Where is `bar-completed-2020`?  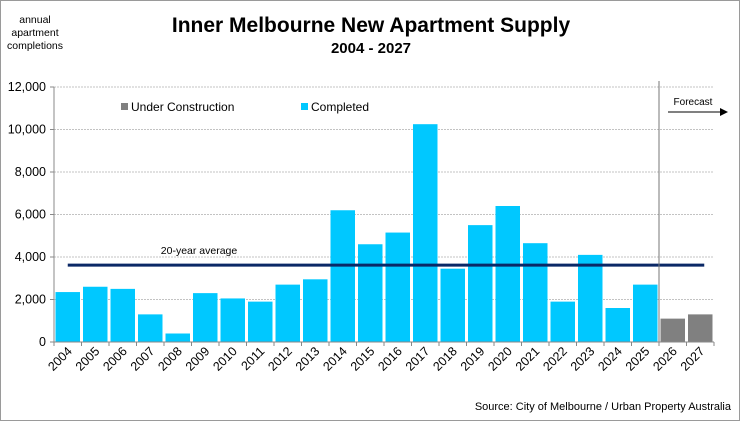 bar-completed-2020 is located at coordinates (507, 274).